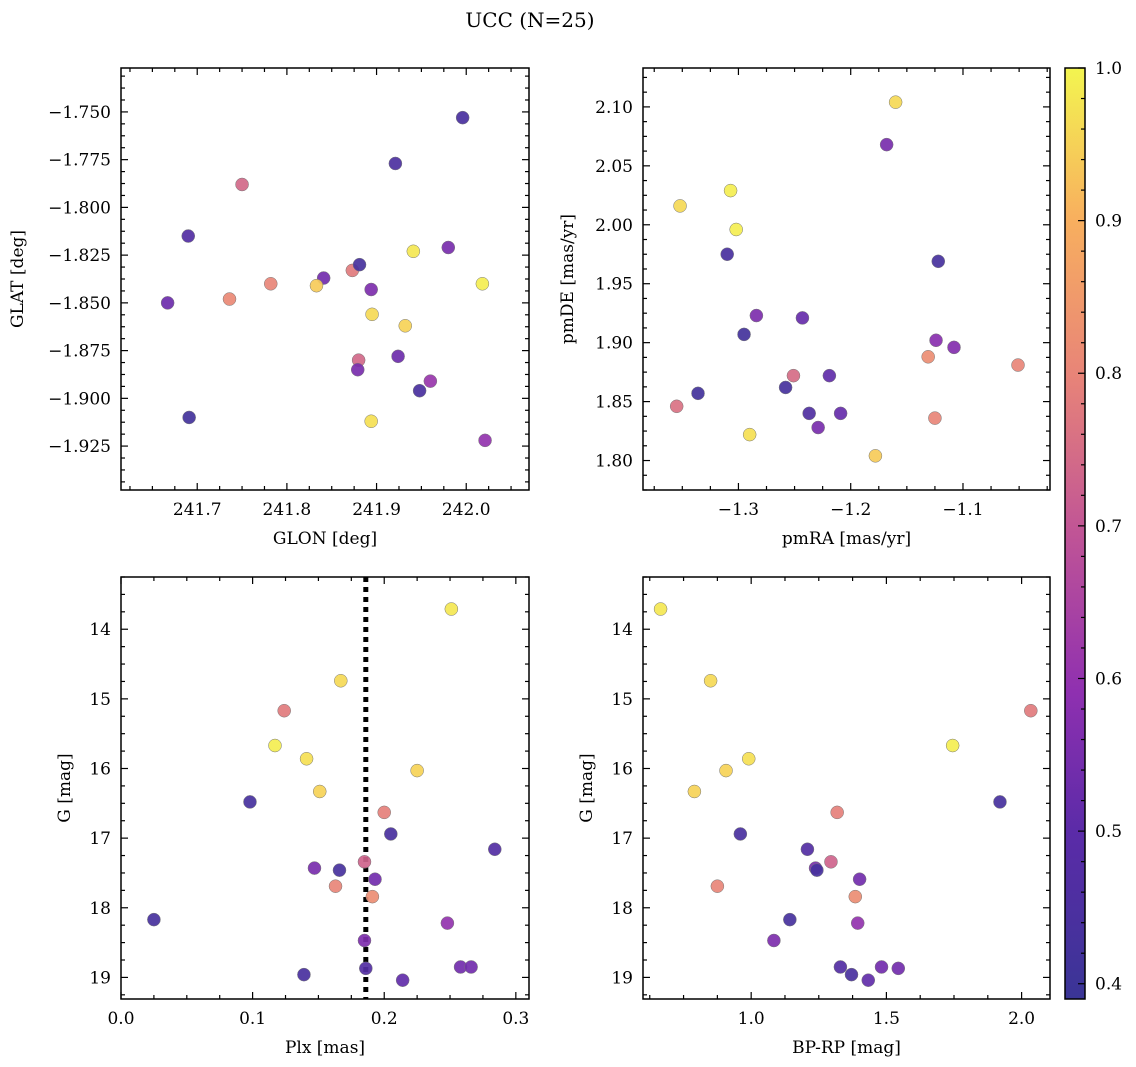  I want to click on x-tick-label: −1.3, so click(738, 510).